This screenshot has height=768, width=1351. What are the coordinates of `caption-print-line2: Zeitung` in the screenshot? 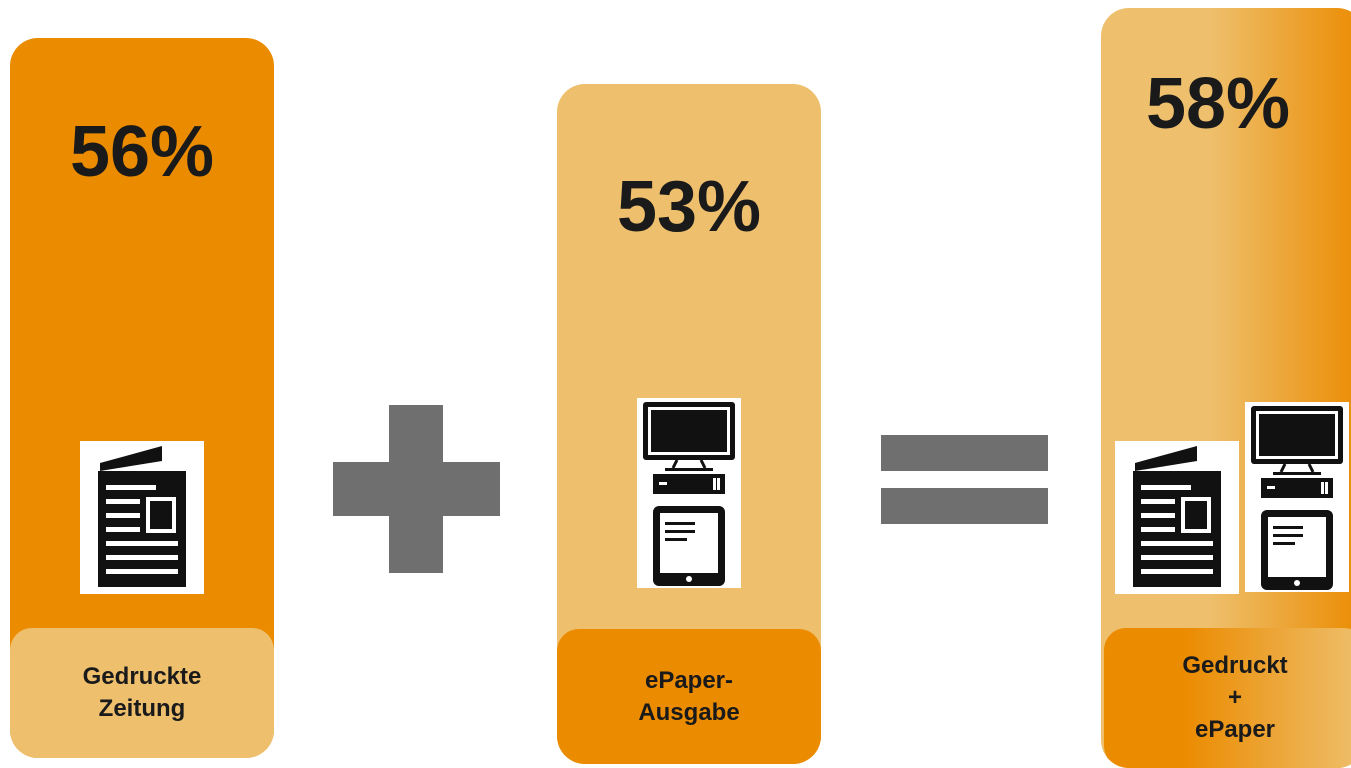 It's located at (142, 708).